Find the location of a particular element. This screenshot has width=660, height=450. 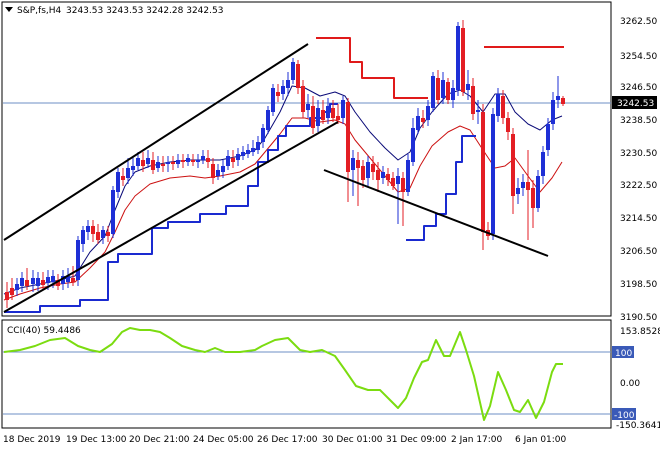

price-tick-label: 3230.50 is located at coordinates (638, 154).